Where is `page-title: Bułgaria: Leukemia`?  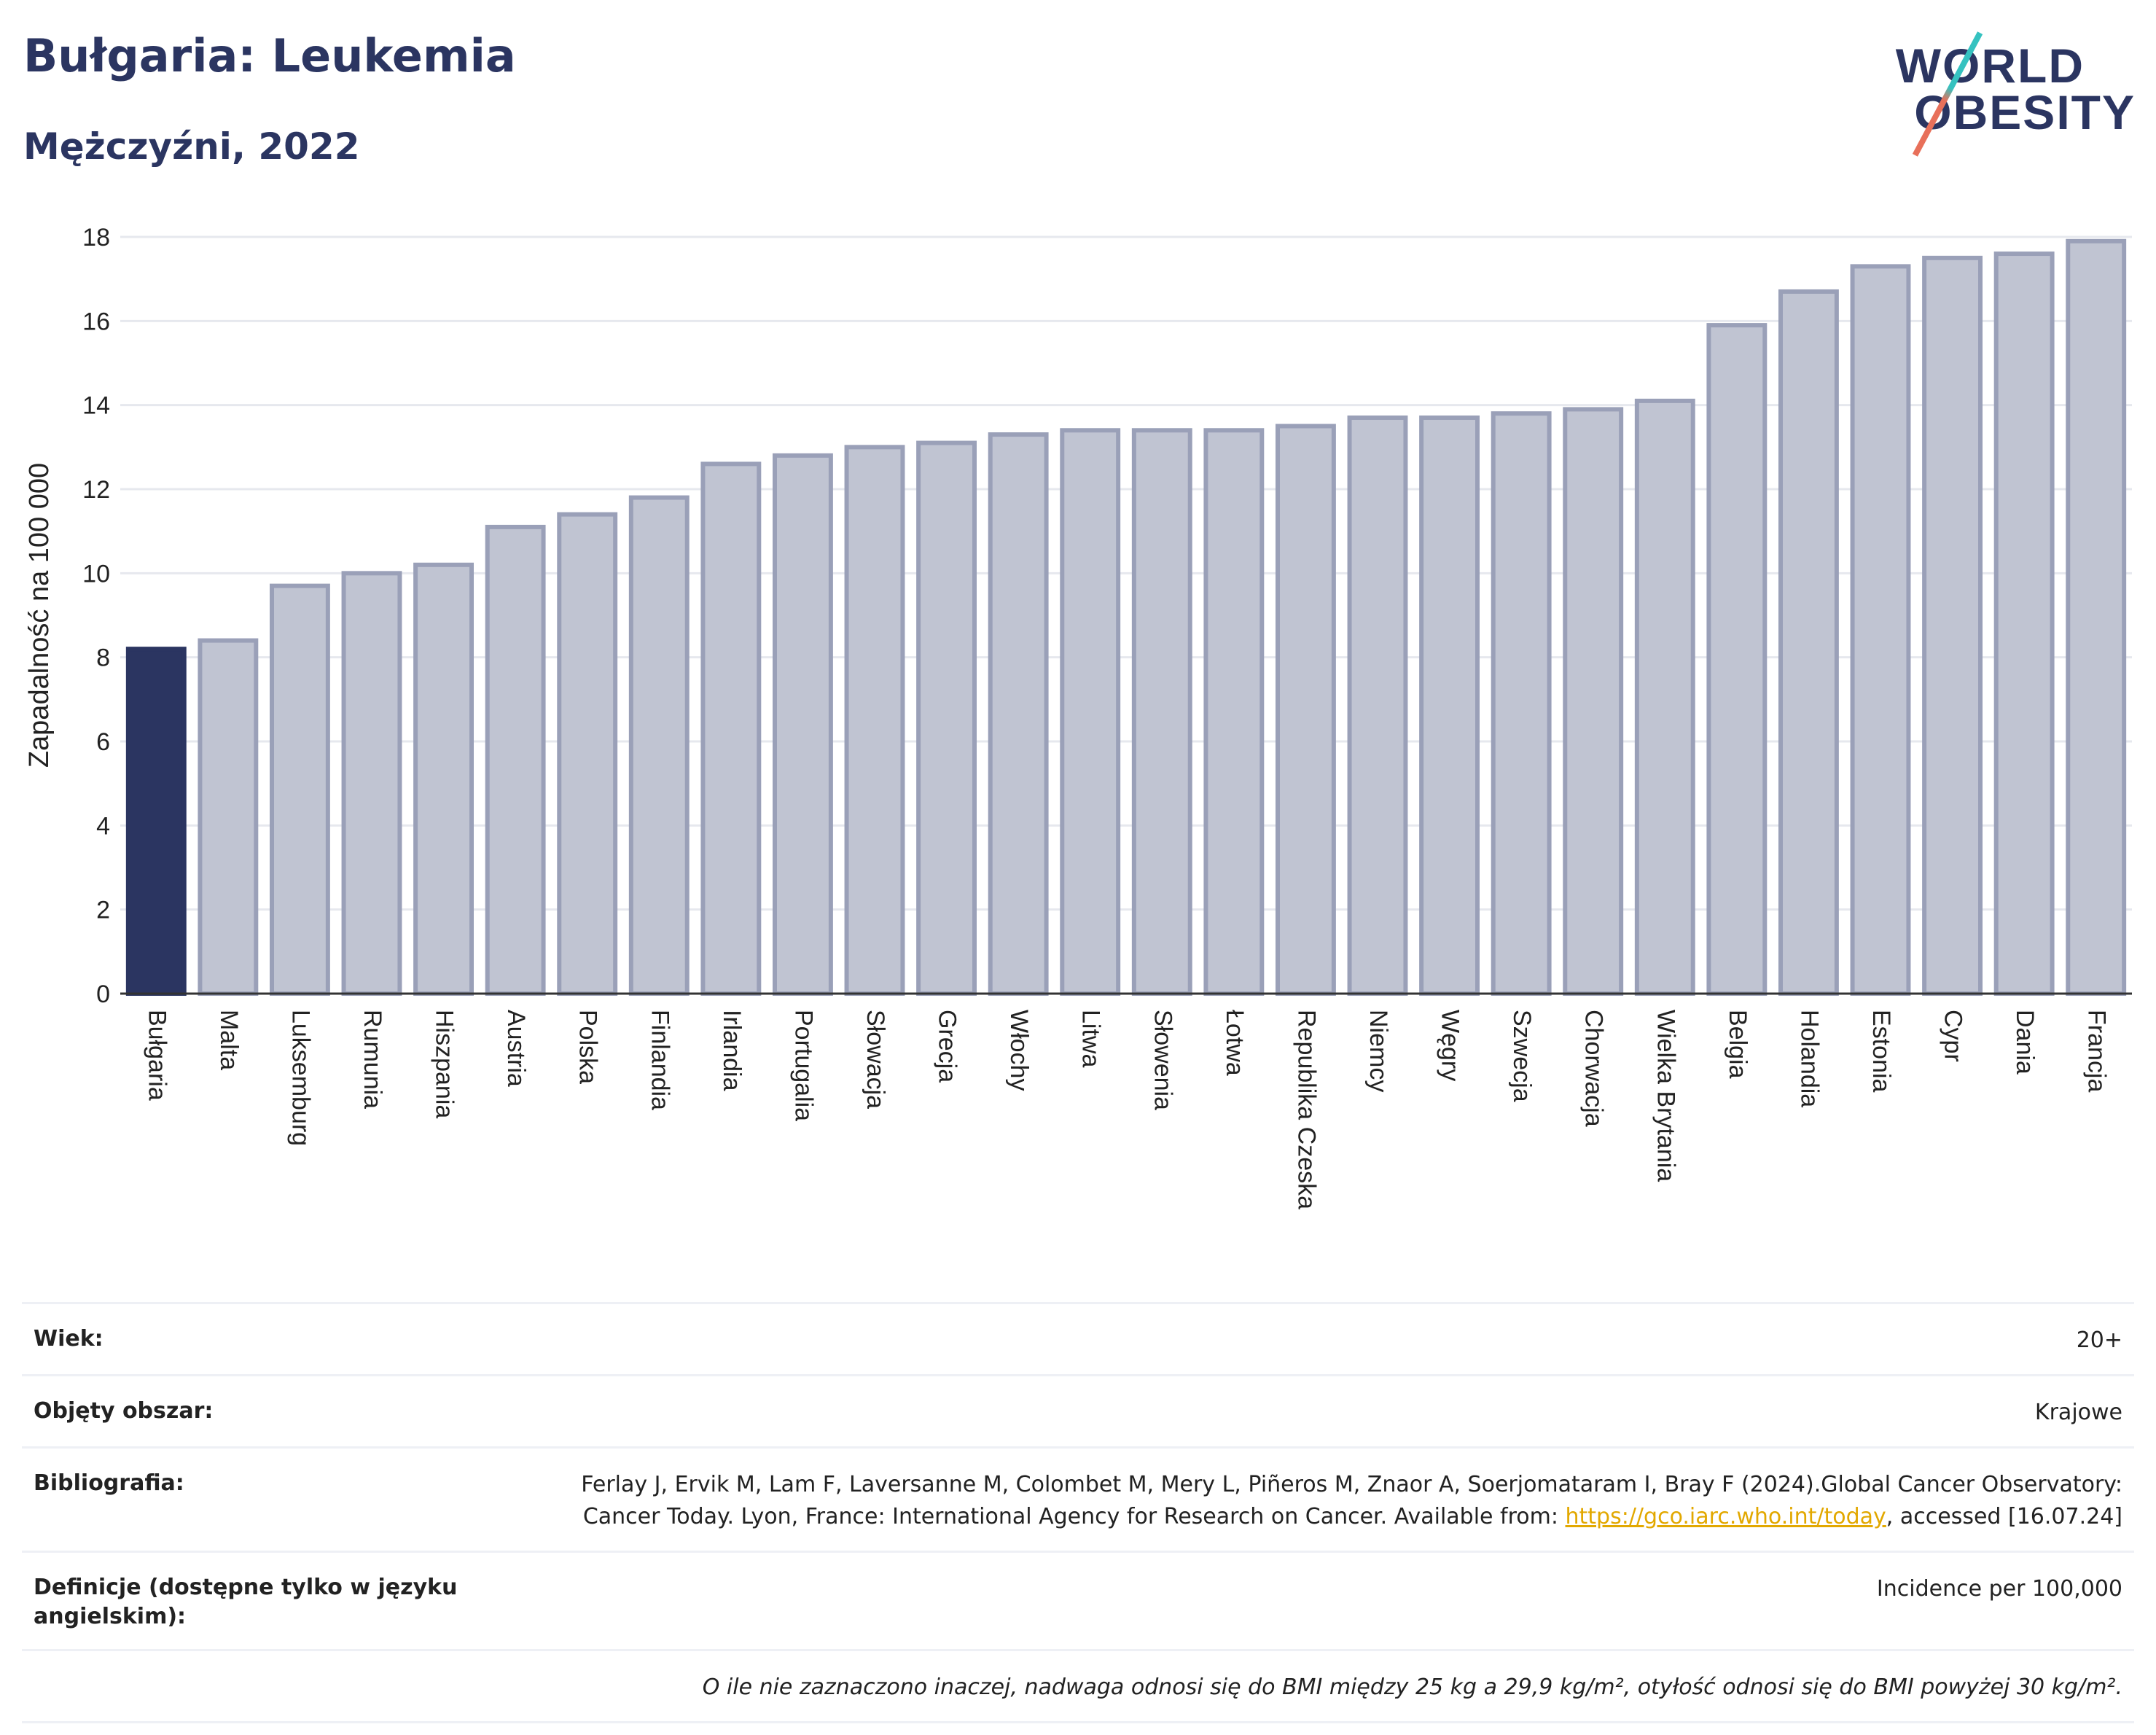 page-title: Bułgaria: Leukemia is located at coordinates (269, 55).